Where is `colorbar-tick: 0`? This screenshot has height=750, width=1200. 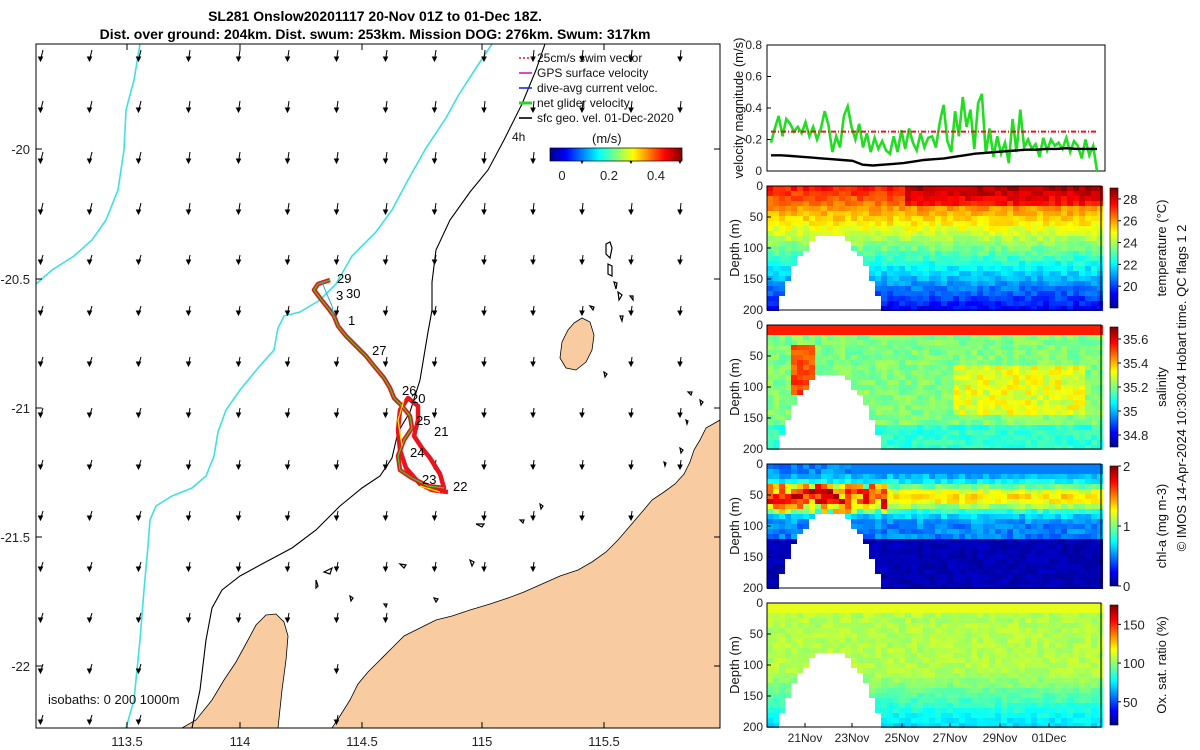
colorbar-tick: 0 is located at coordinates (561, 175).